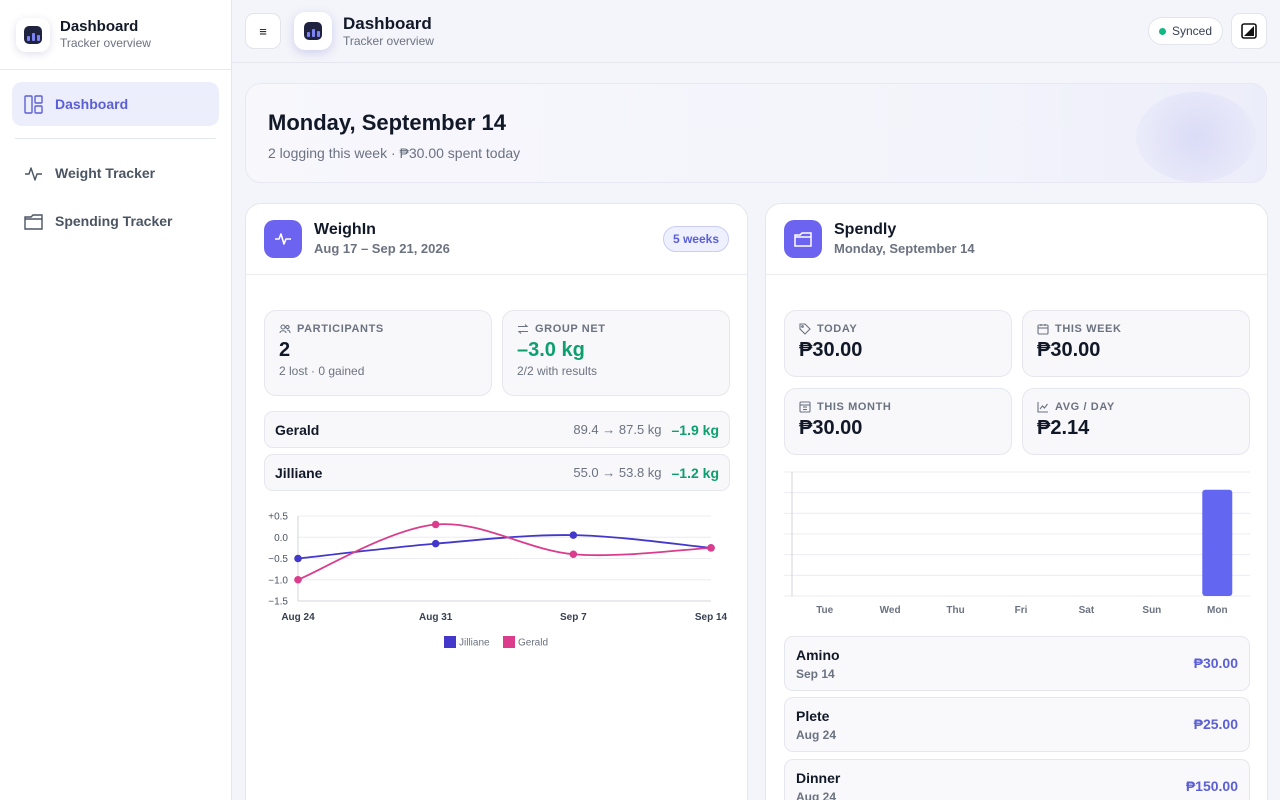  I want to click on weighin-range: Aug 17 – Sep 21, 2026, so click(382, 248).